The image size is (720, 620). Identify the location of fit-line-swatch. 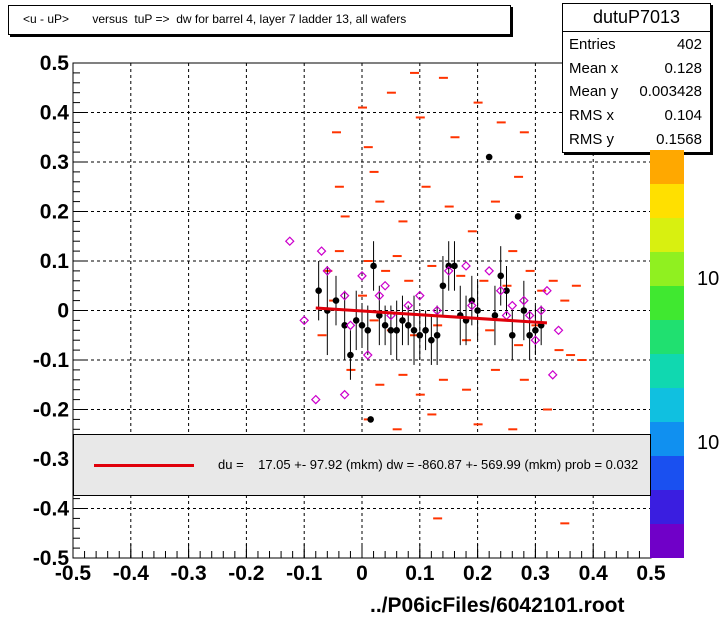
(144, 465).